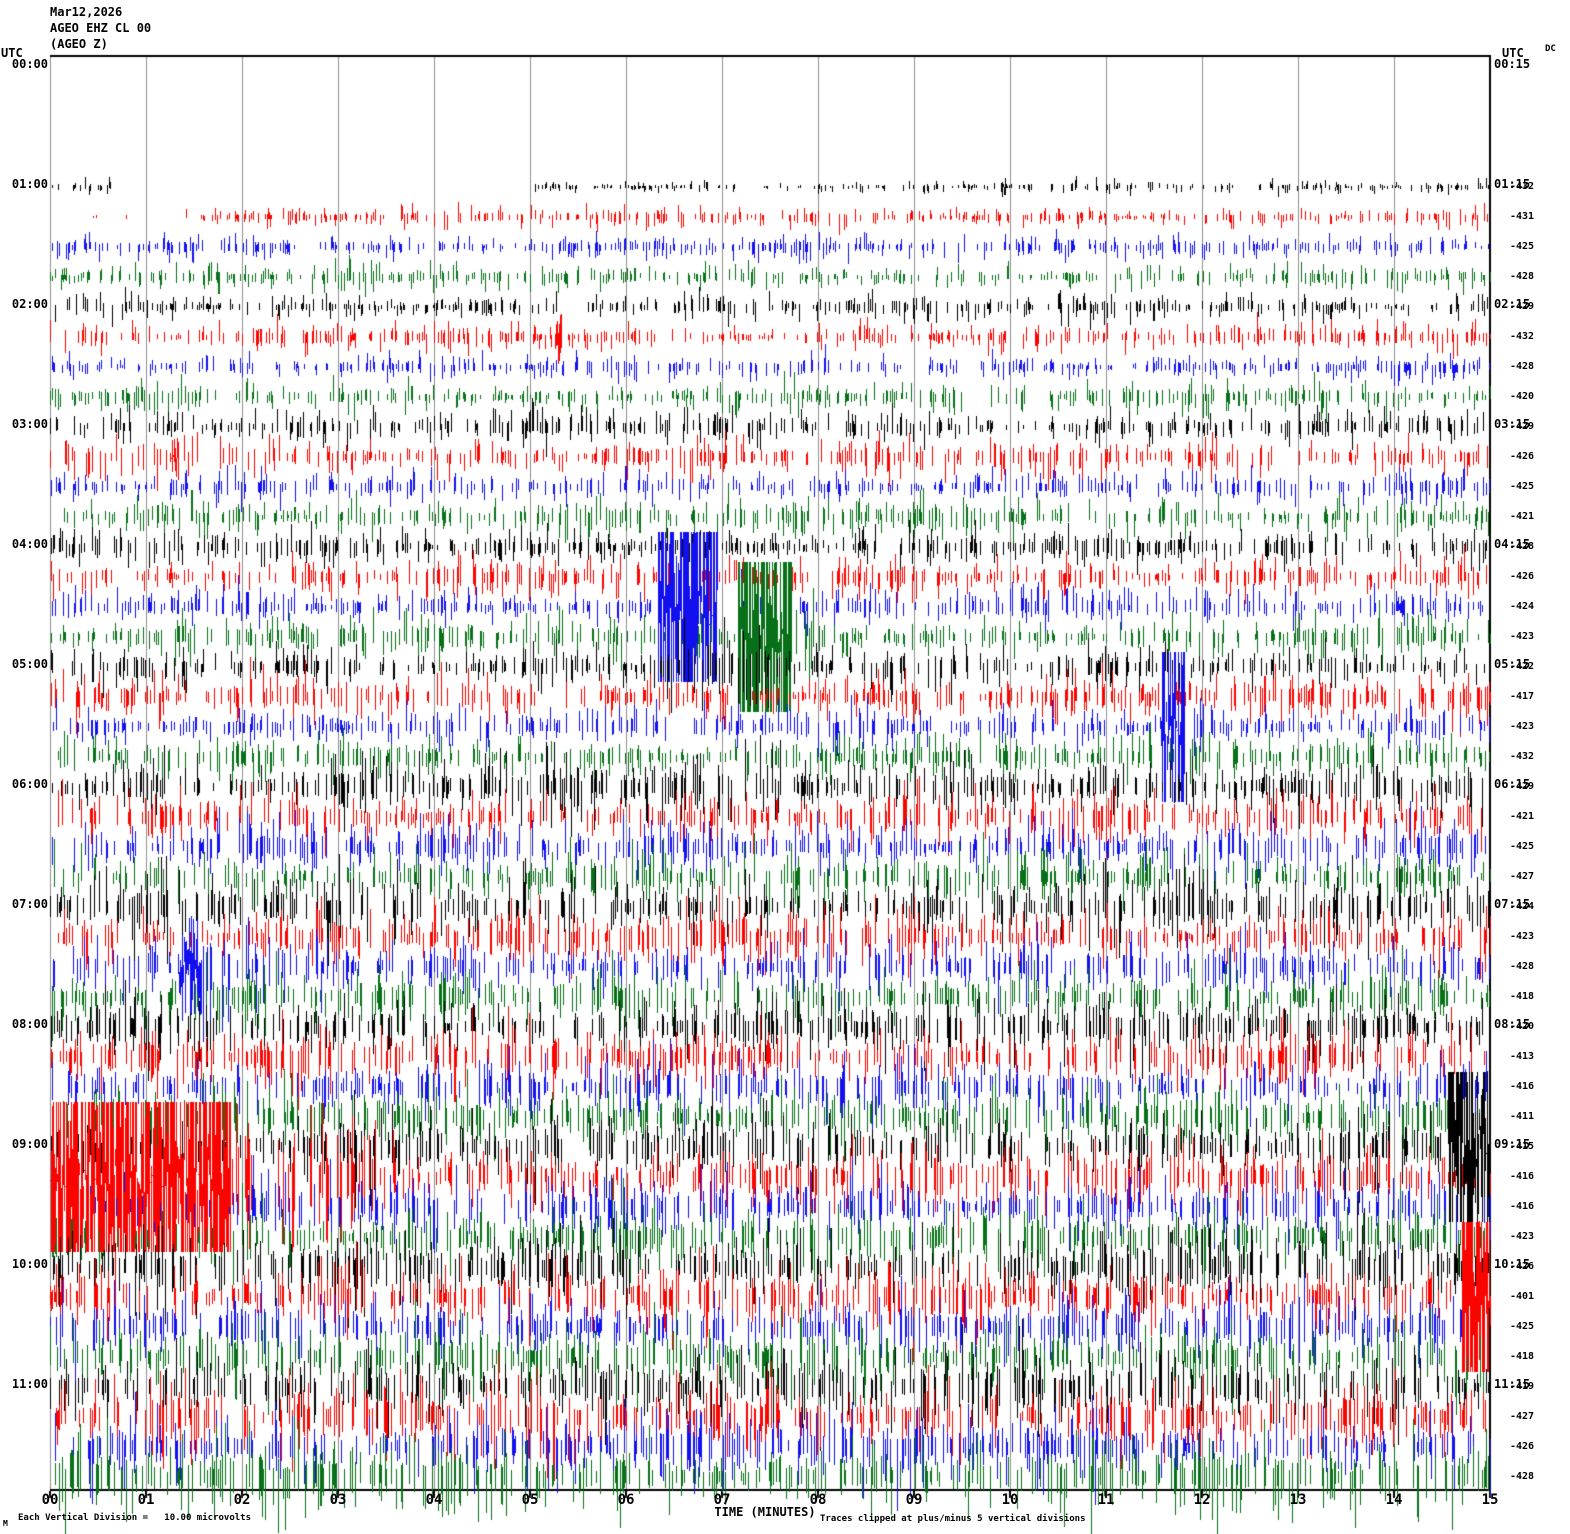 This screenshot has height=1534, width=1570. Describe the element at coordinates (1490, 1500) in the screenshot. I see `x-tick-label: 15` at that location.